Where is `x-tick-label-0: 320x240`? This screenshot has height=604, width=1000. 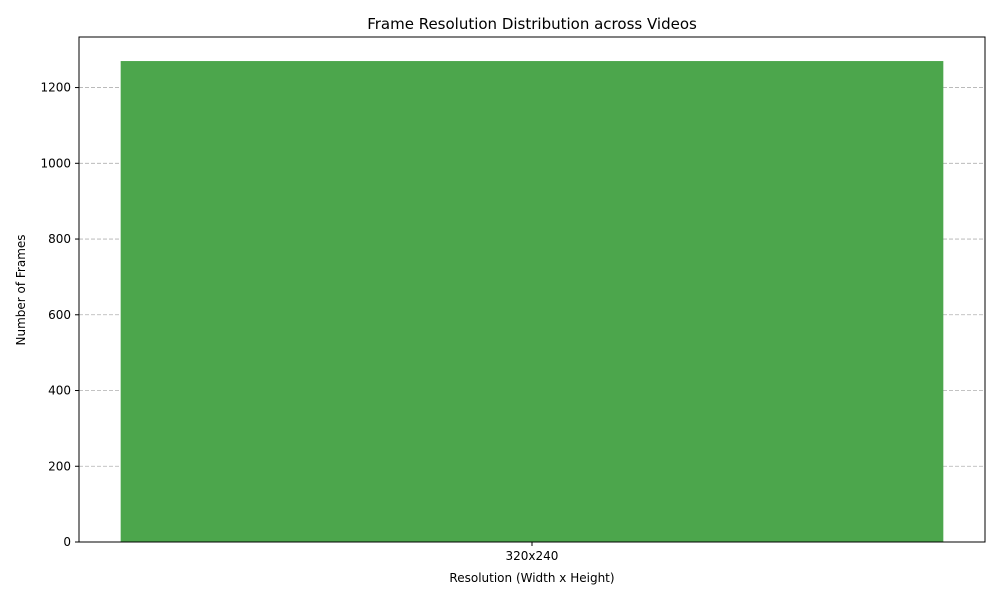
x-tick-label-0: 320x240 is located at coordinates (532, 556).